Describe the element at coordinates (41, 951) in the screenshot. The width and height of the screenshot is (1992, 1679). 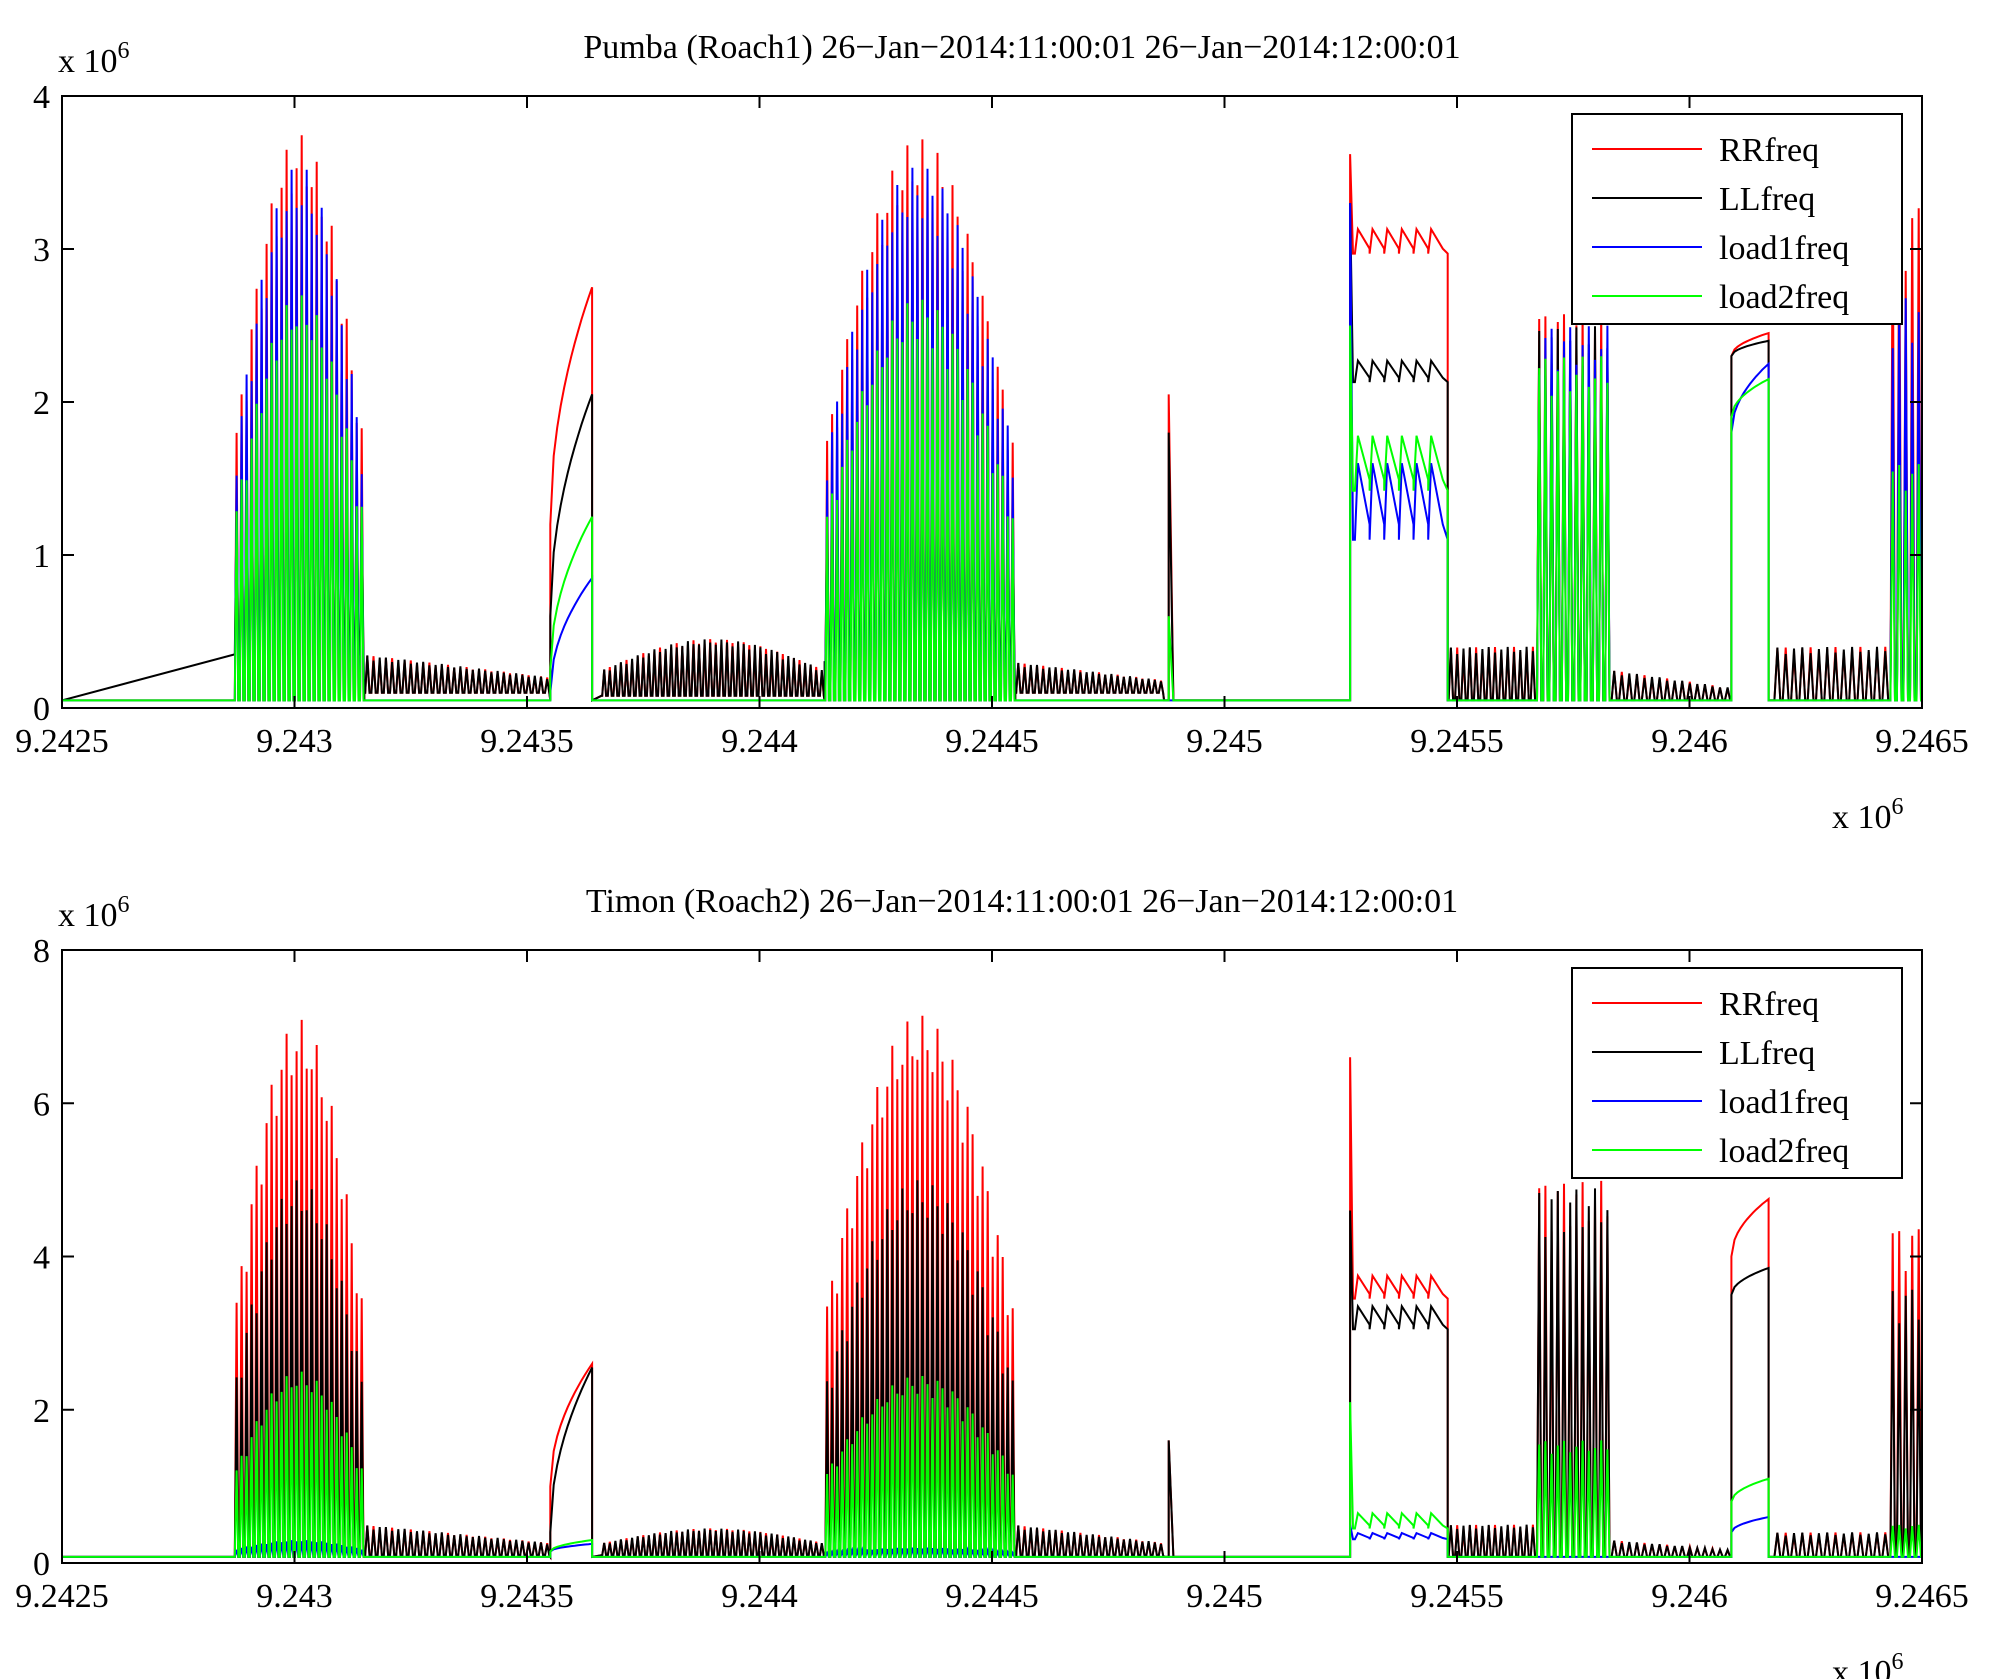
I see `y-tick-label: 8` at that location.